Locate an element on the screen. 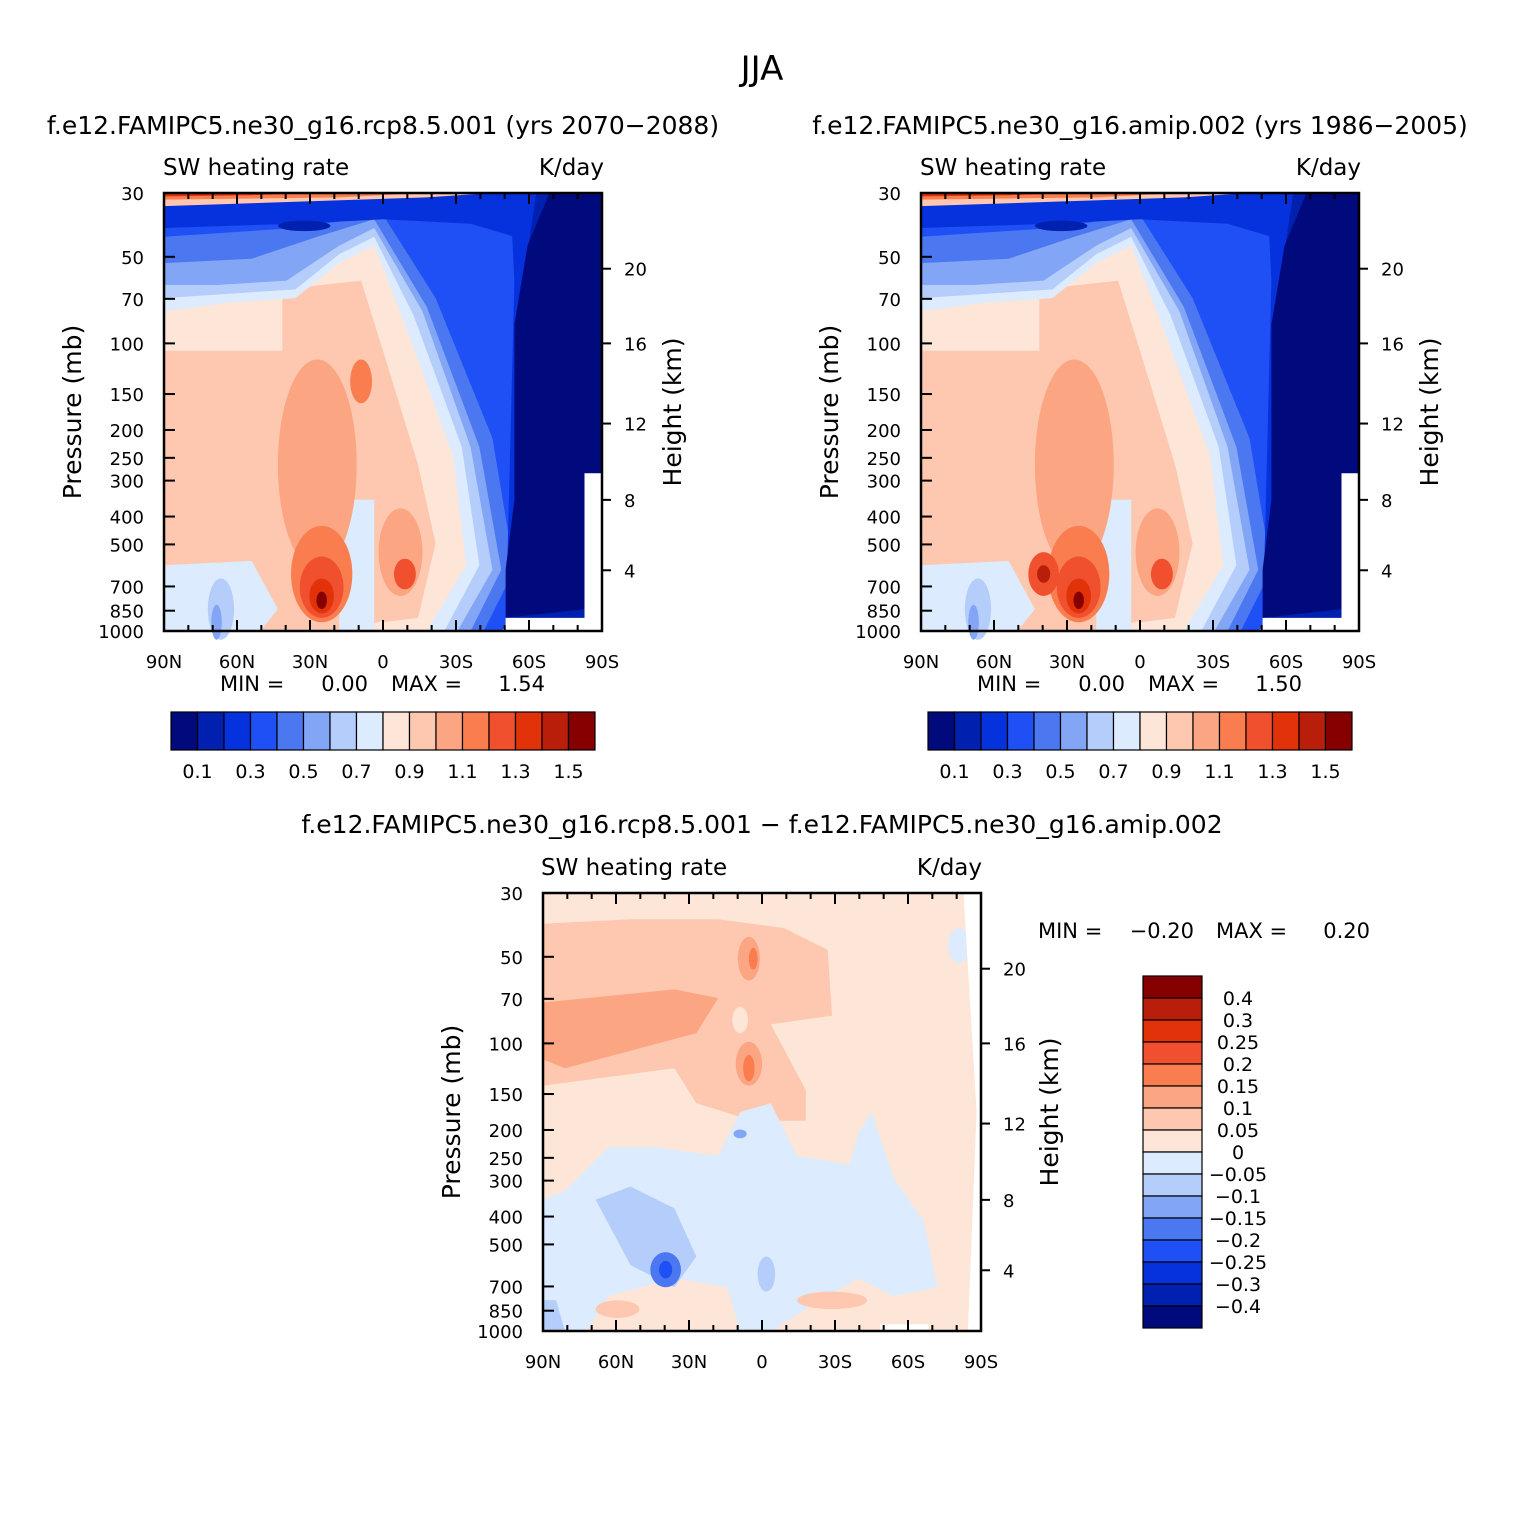  height-axis-title: Height (km) is located at coordinates (1429, 412).